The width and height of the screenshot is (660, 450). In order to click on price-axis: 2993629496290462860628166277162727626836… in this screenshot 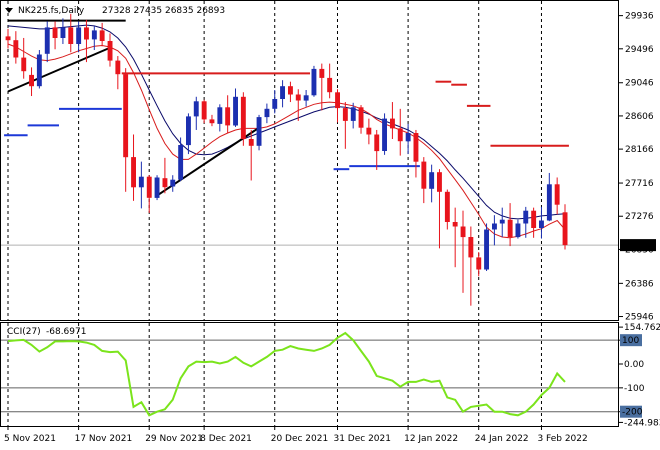, I will do `click(637, 167)`.